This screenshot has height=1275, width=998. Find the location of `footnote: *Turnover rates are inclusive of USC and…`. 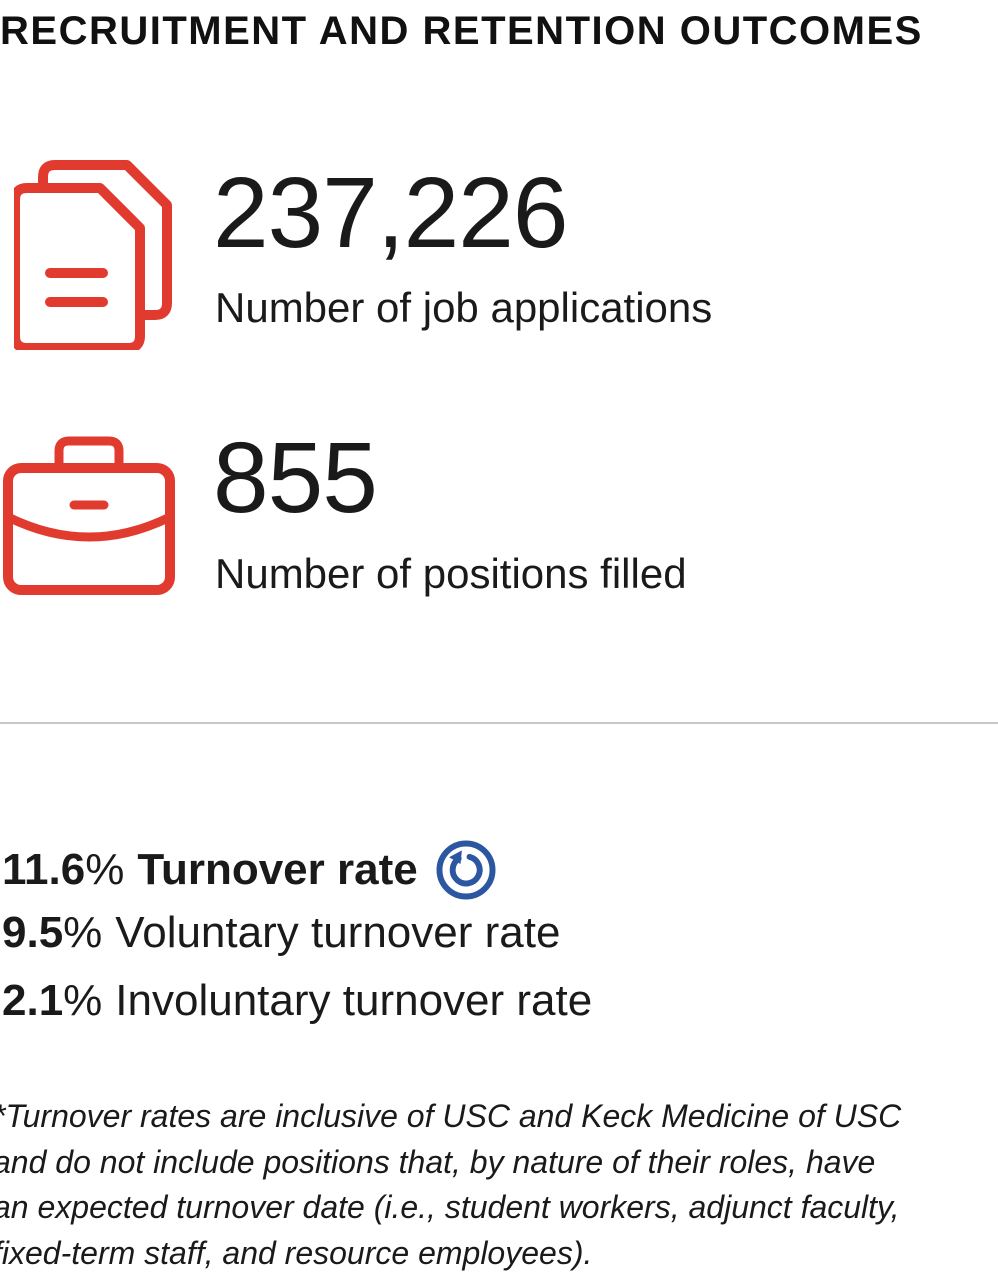

footnote: *Turnover rates are inclusive of USC and… is located at coordinates (450, 1184).